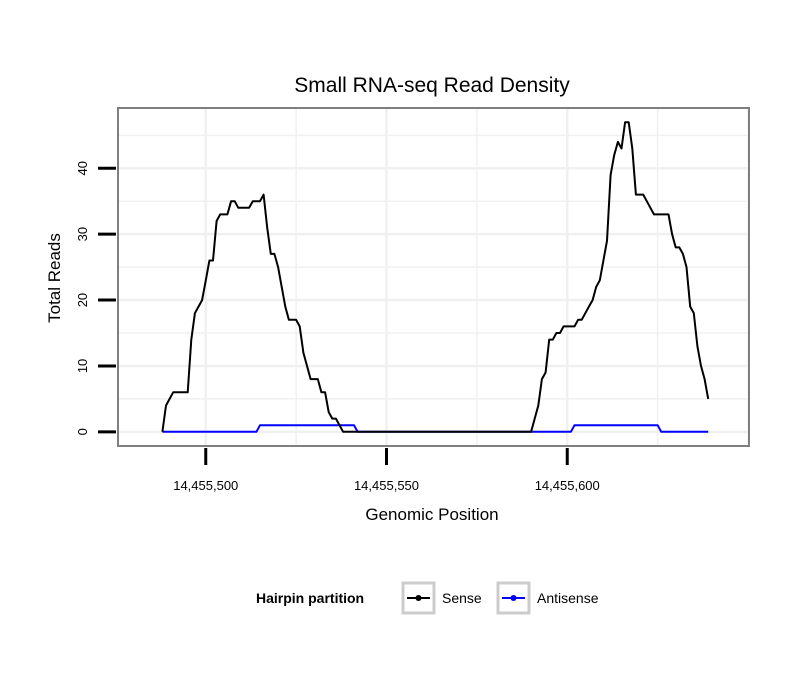  I want to click on legend-item-sense: Sense, so click(441, 598).